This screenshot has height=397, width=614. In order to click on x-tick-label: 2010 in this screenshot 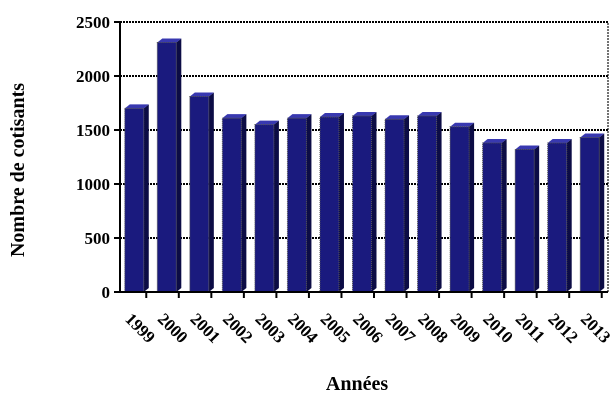, I will do `click(497, 327)`.